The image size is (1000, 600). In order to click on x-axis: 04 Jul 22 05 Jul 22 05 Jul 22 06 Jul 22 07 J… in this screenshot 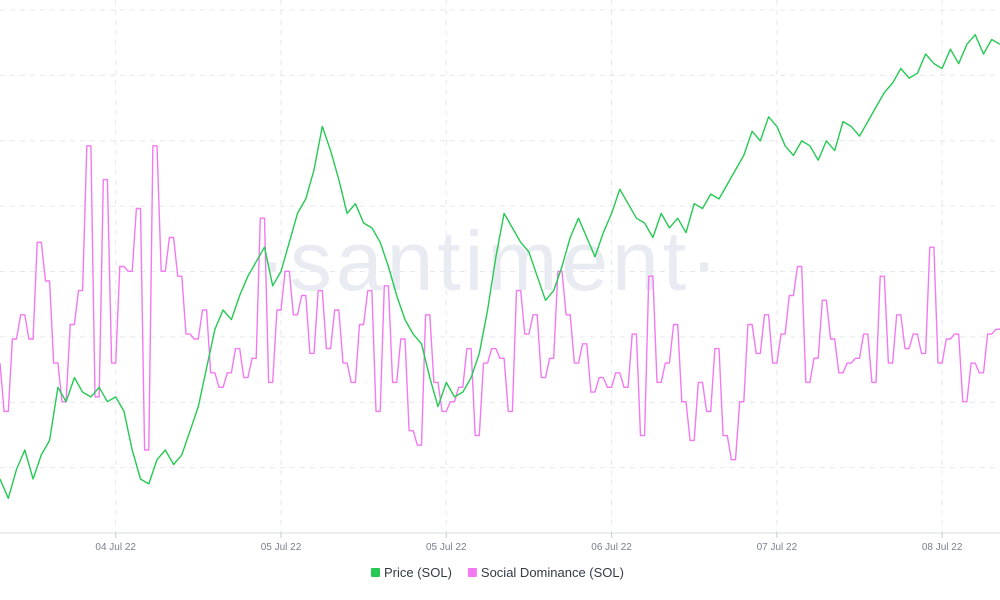, I will do `click(500, 542)`.